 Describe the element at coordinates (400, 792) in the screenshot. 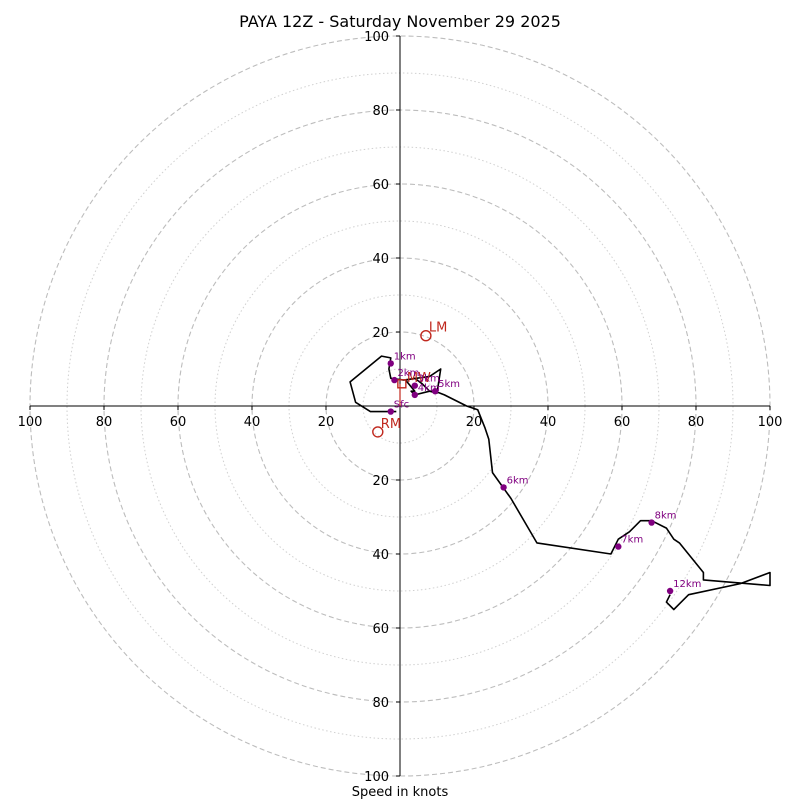

I see `x-axis-label: Speed in knots` at that location.